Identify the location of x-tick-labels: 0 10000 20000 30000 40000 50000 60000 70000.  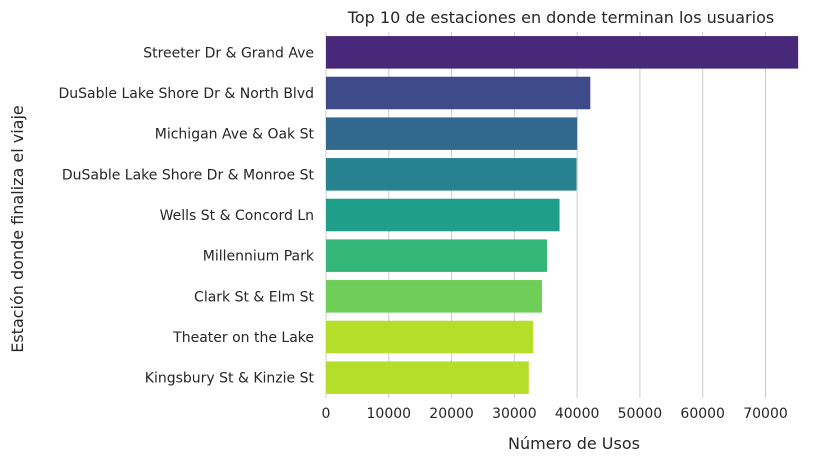
(555, 414).